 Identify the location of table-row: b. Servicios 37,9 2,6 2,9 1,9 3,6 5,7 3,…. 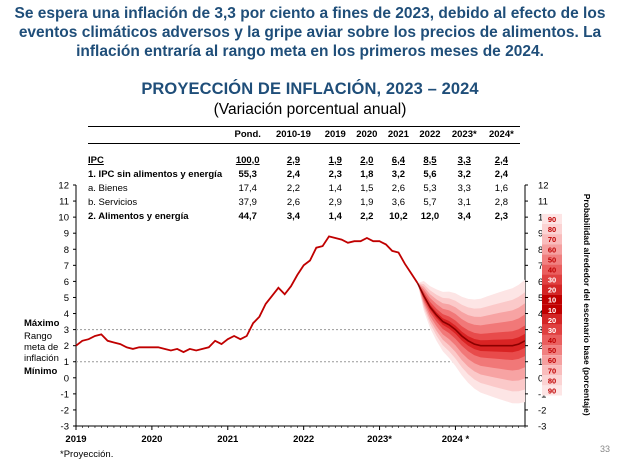
(304, 202).